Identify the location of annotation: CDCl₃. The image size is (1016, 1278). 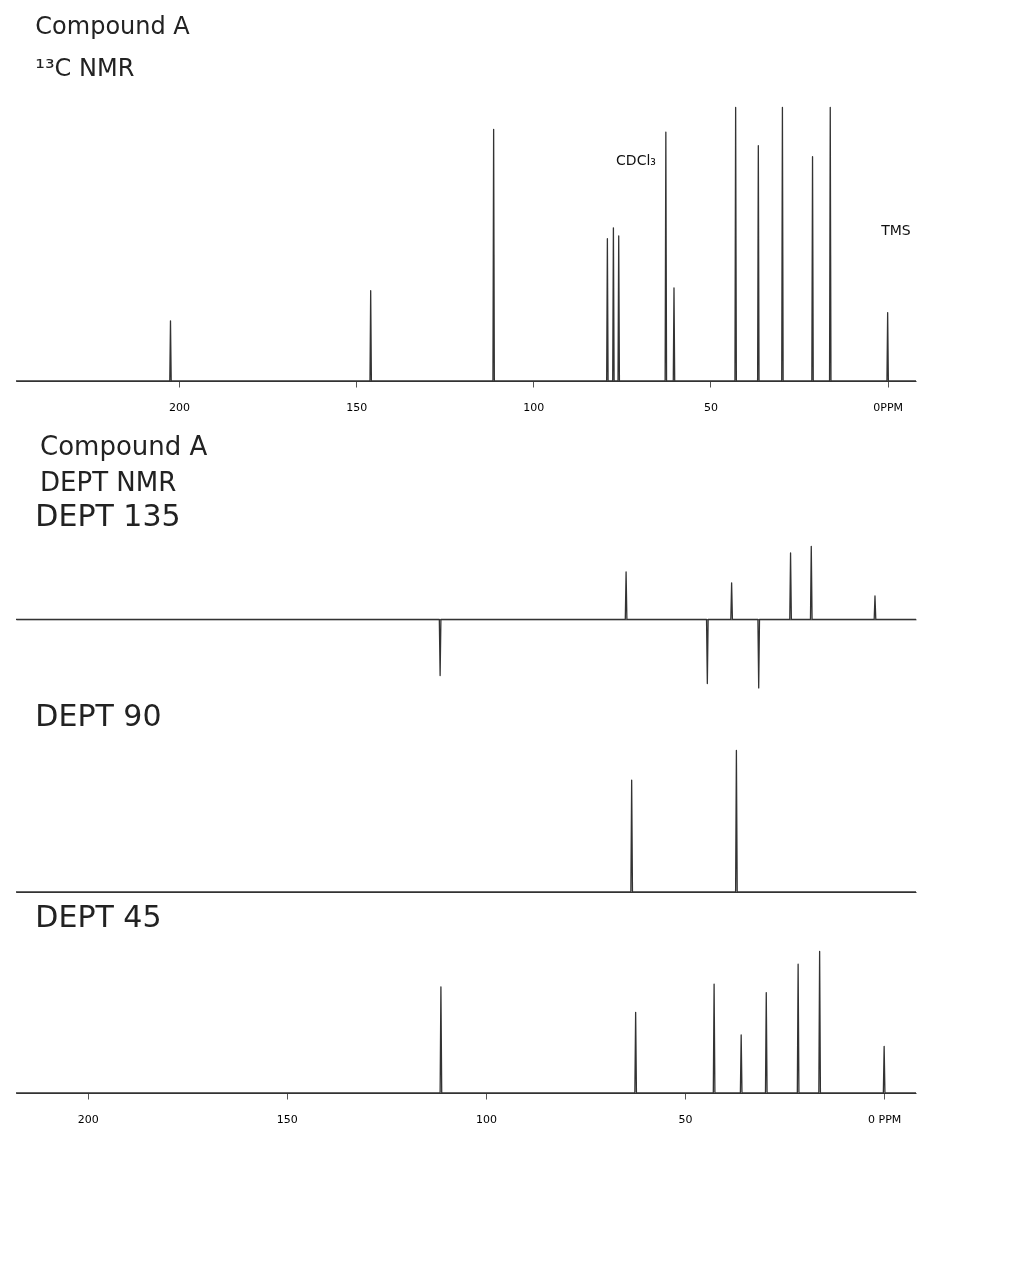
(636, 160).